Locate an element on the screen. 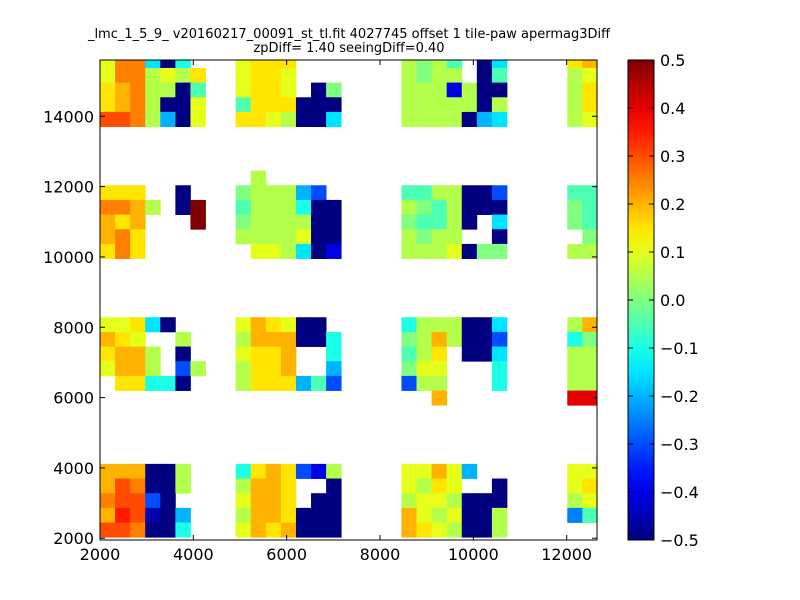  heatmap-cell-r2-c3 is located at coordinates (153, 90).